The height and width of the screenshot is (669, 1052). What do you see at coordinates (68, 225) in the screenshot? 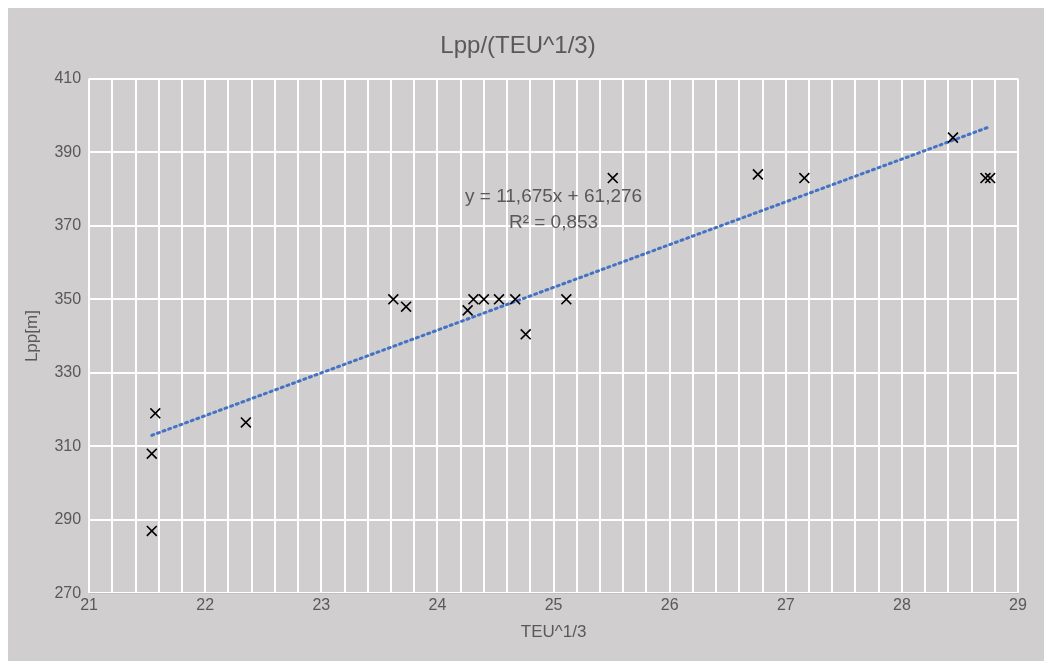
I see `y-tick-label: 370` at bounding box center [68, 225].